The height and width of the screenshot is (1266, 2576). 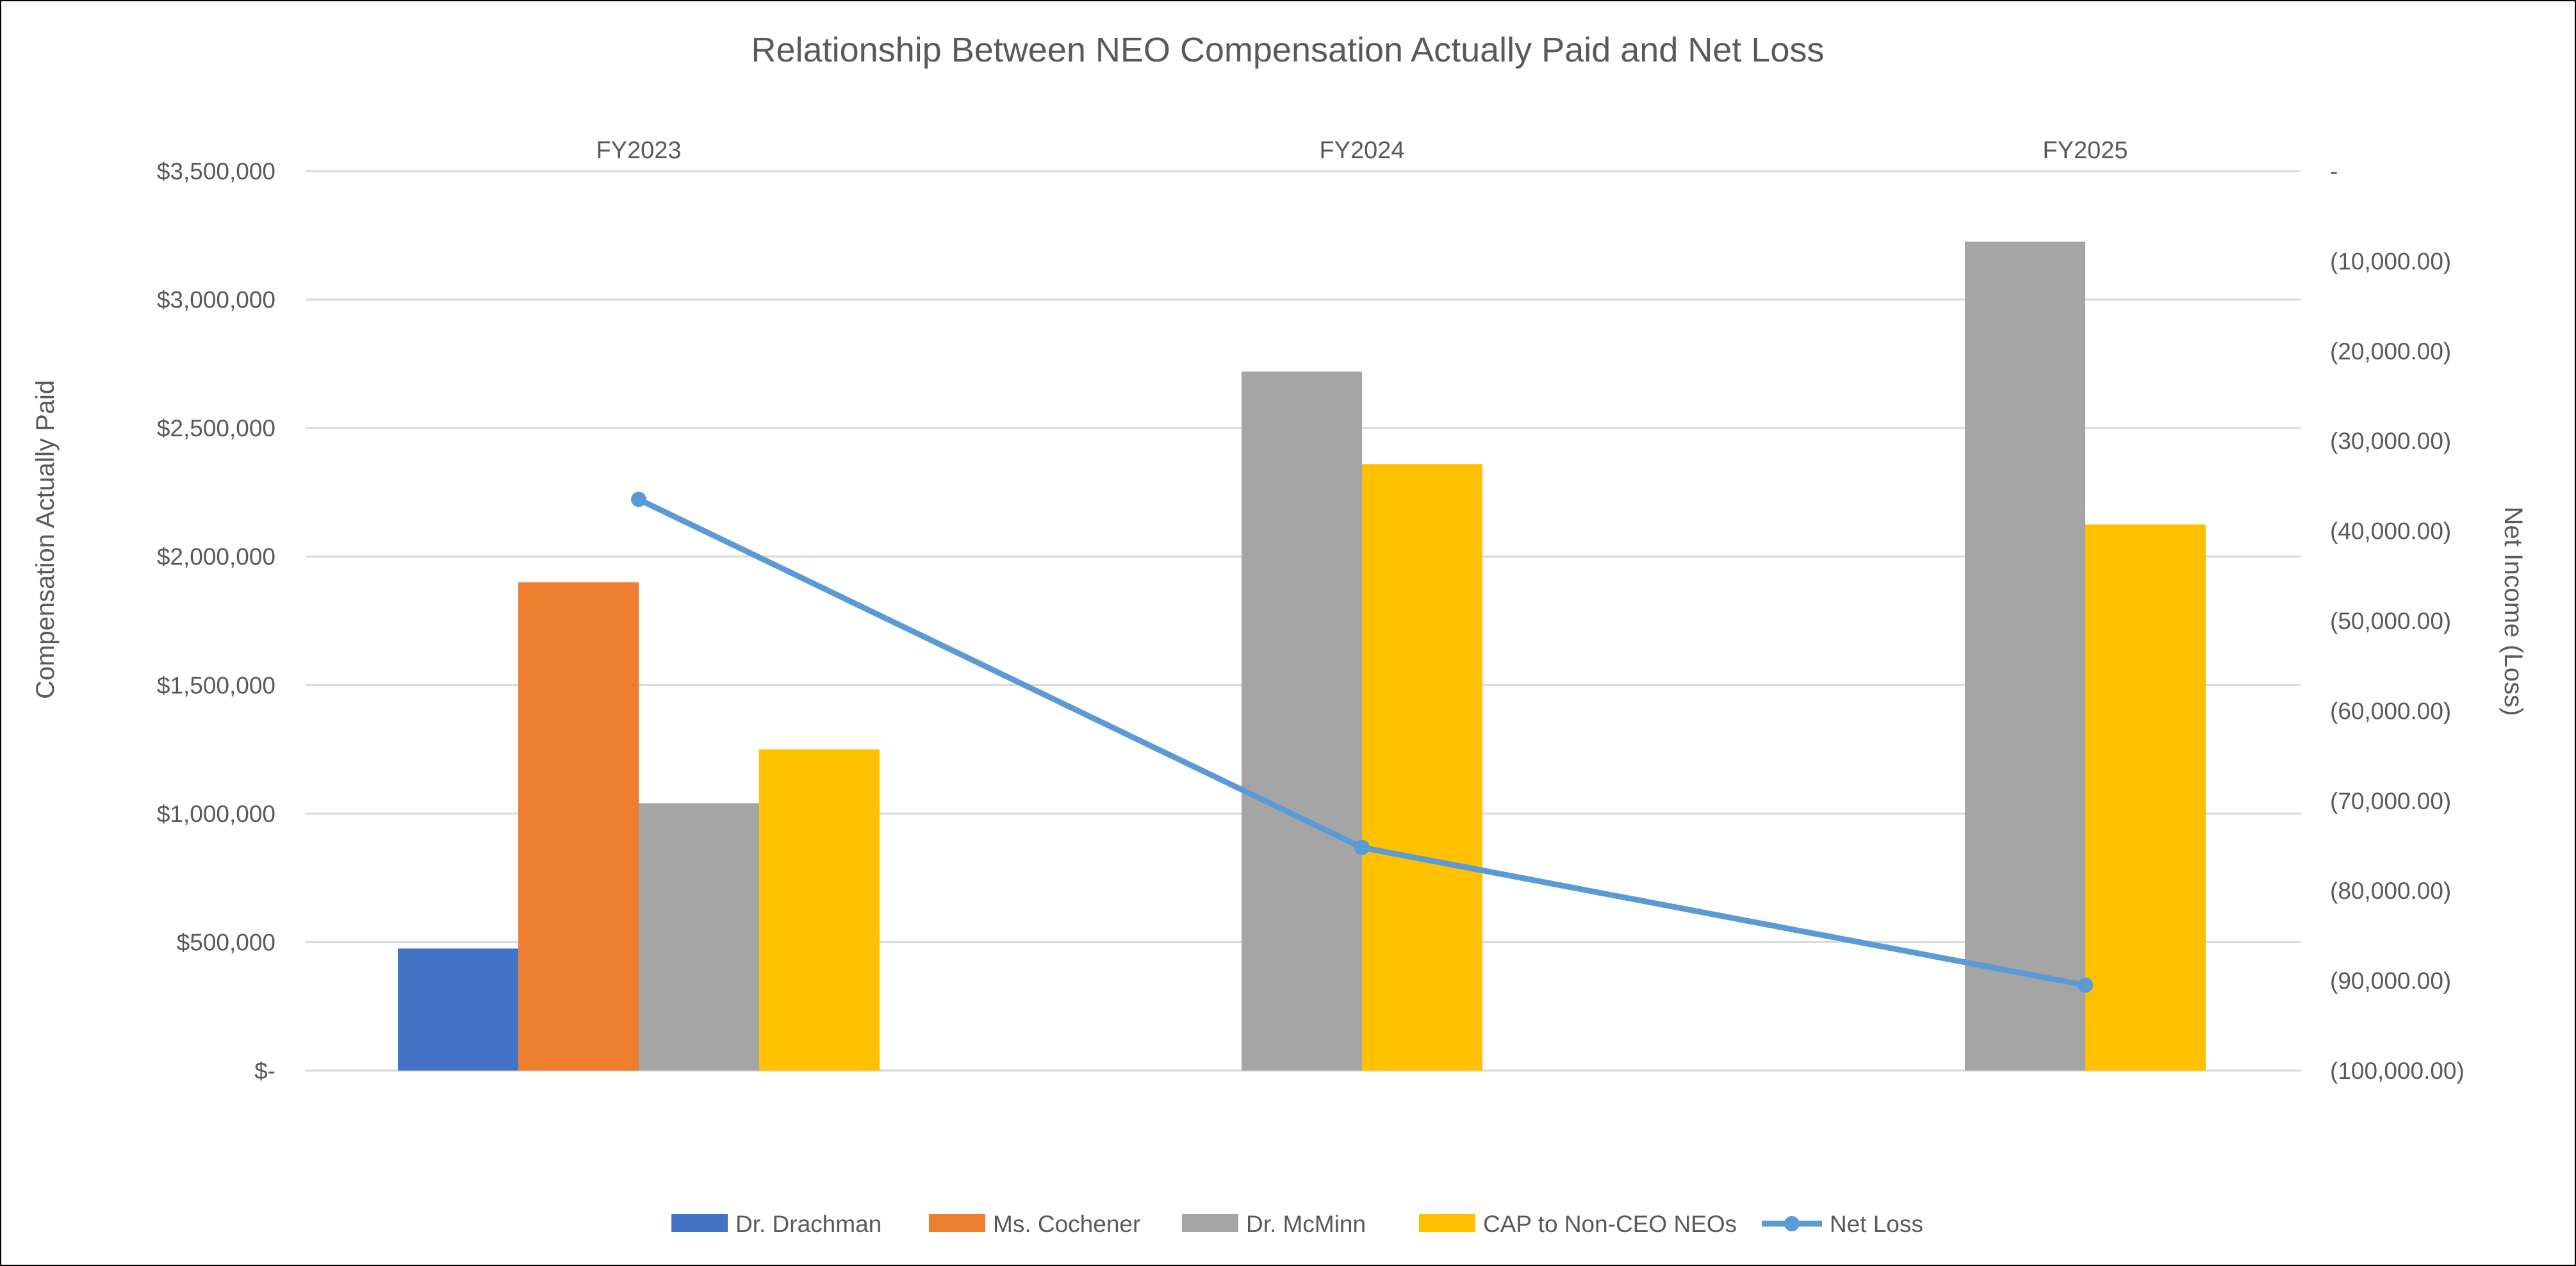 I want to click on category-labels: FY2023 FY2024 FY2025, so click(x=1362, y=150).